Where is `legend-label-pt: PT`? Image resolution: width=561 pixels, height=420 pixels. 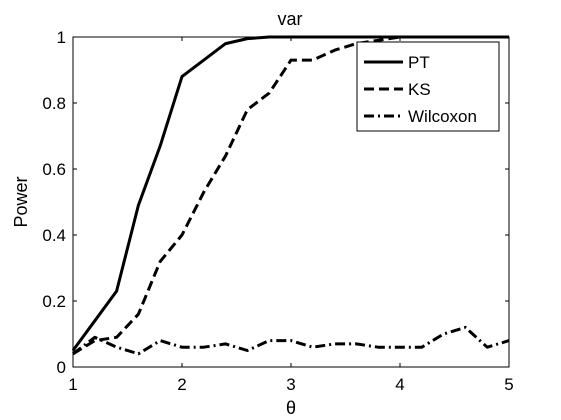
legend-label-pt: PT is located at coordinates (419, 62).